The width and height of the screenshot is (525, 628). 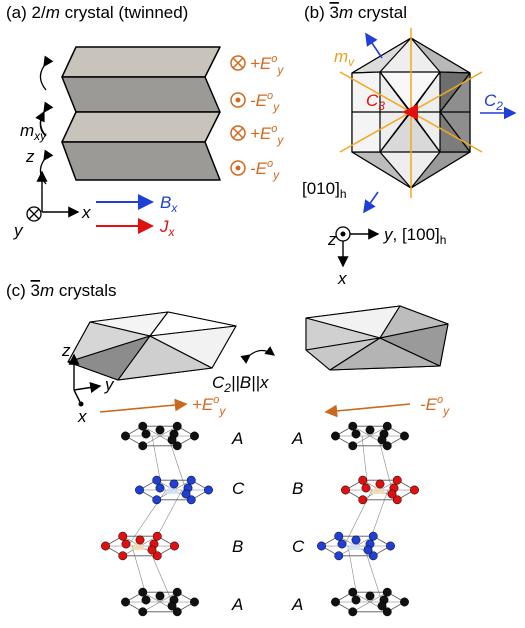 I want to click on stack-letters-left: A C B A, so click(x=238, y=521).